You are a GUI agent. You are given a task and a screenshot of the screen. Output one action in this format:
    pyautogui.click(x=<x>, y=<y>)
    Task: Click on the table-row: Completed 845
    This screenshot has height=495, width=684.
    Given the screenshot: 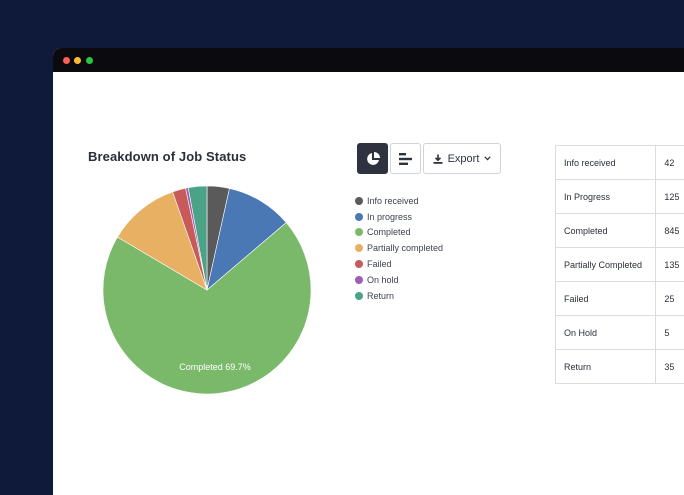 What is the action you would take?
    pyautogui.click(x=619, y=230)
    